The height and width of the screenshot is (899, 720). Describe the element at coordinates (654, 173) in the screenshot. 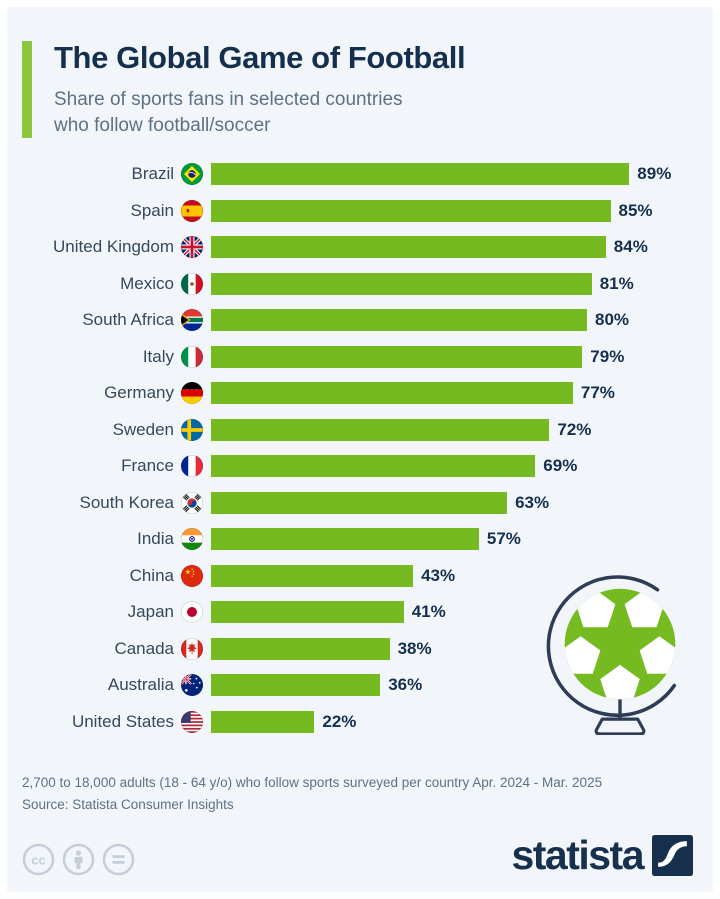

I see `value-label: 89%` at that location.